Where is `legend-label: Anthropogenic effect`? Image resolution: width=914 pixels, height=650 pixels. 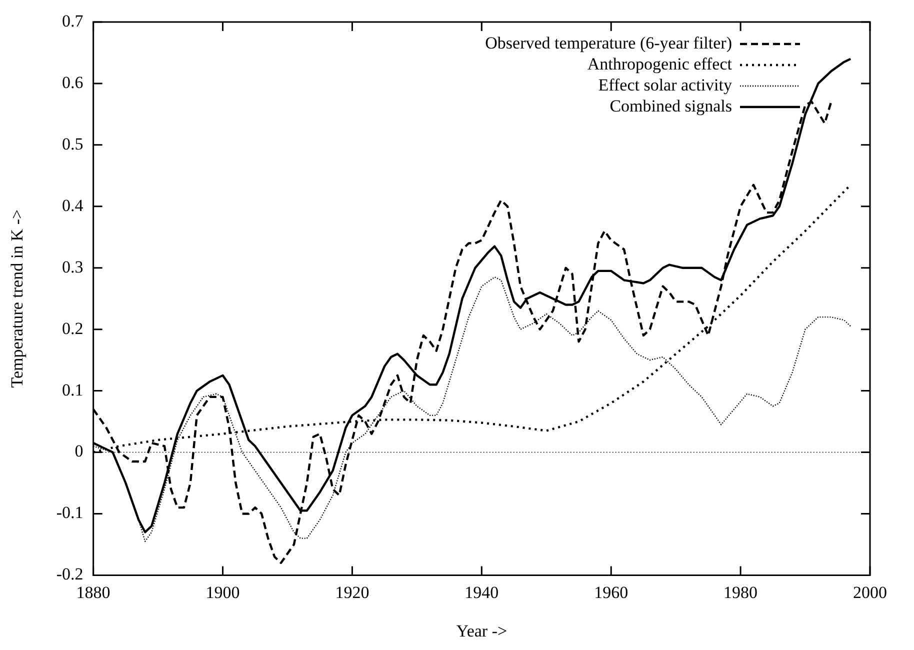 legend-label: Anthropogenic effect is located at coordinates (659, 64).